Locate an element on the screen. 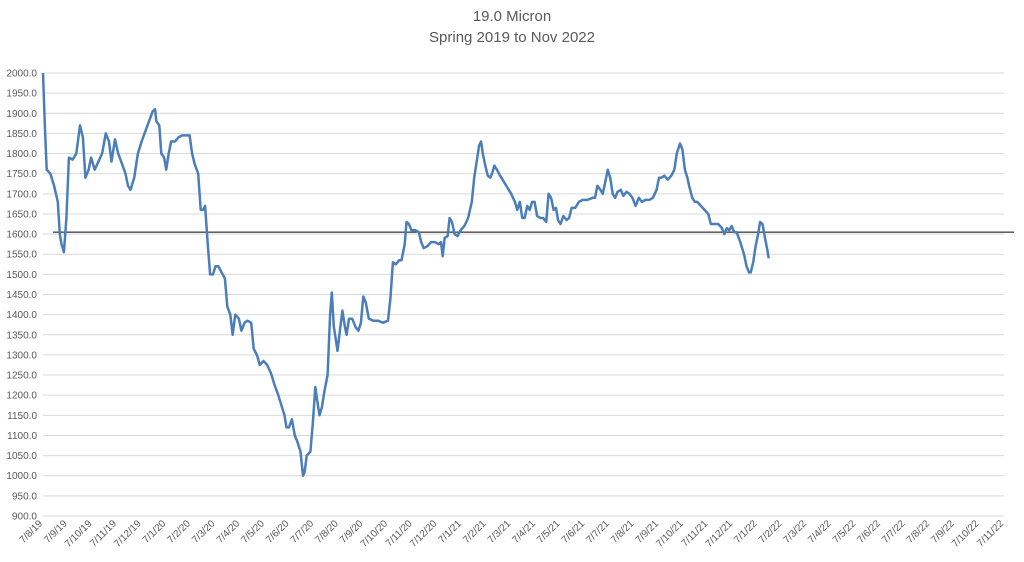 The image size is (1024, 562). x-tick-label: 7/12/20 is located at coordinates (424, 534).